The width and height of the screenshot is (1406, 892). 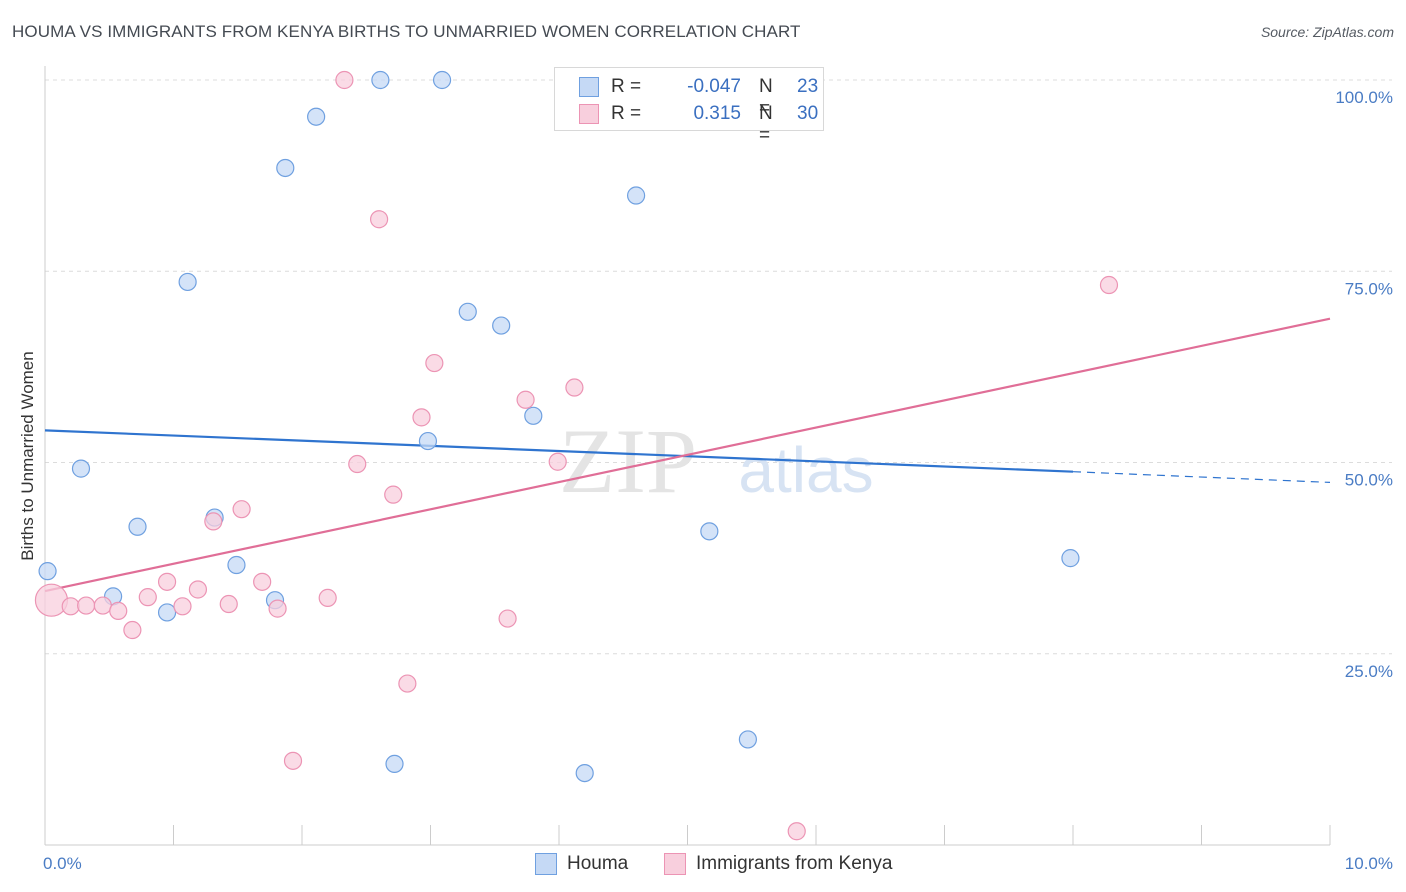 I want to click on n-value: 30, so click(x=808, y=113).